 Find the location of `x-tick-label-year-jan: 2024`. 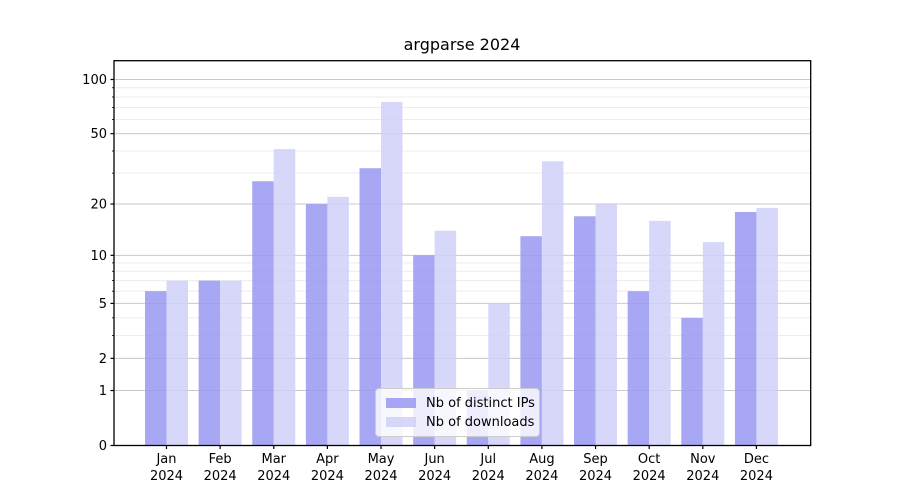

x-tick-label-year-jan: 2024 is located at coordinates (166, 476).